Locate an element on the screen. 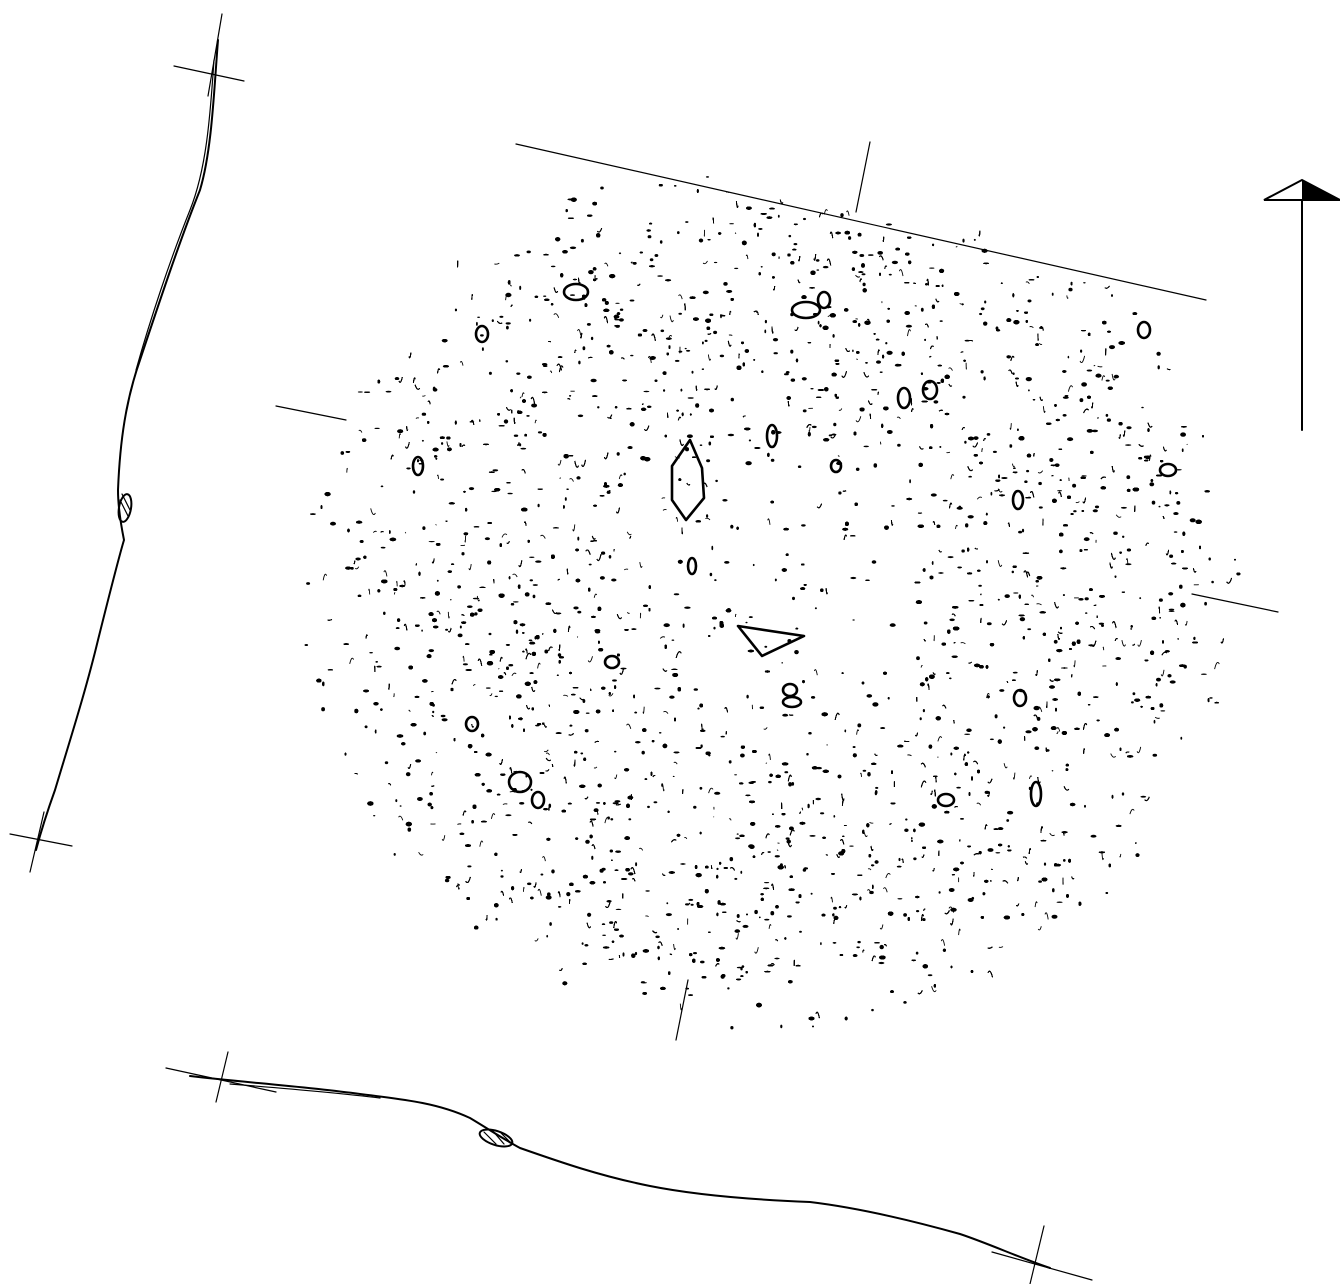  west-datum-tick-bottom is located at coordinates (41, 840).